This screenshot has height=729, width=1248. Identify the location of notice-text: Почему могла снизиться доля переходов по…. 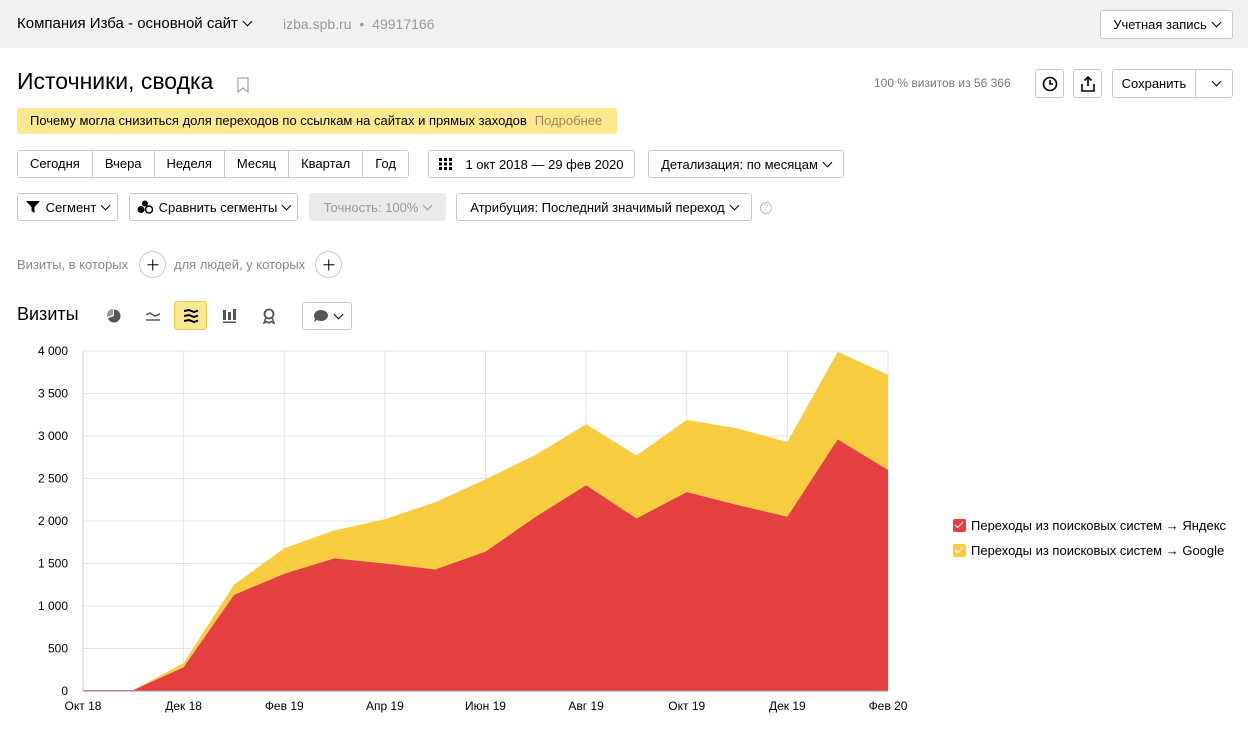
(278, 120).